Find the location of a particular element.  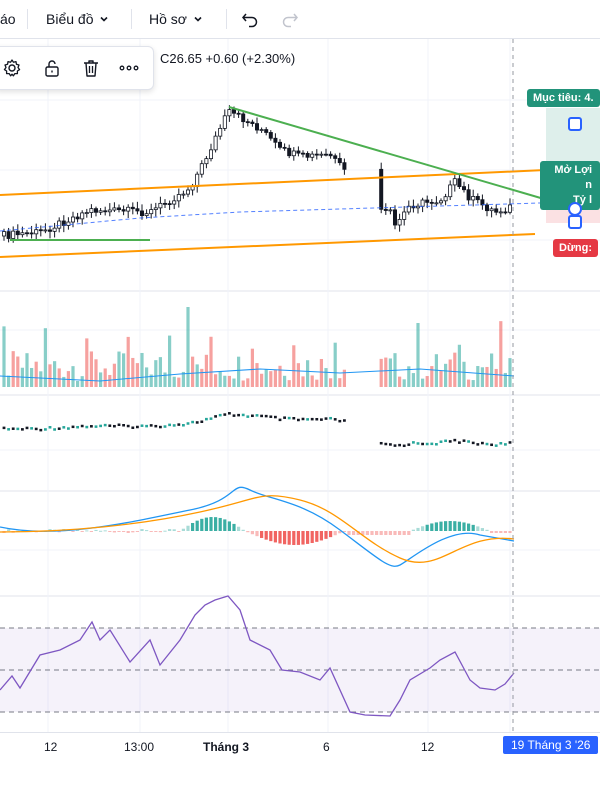

delete-button is located at coordinates (91, 68).